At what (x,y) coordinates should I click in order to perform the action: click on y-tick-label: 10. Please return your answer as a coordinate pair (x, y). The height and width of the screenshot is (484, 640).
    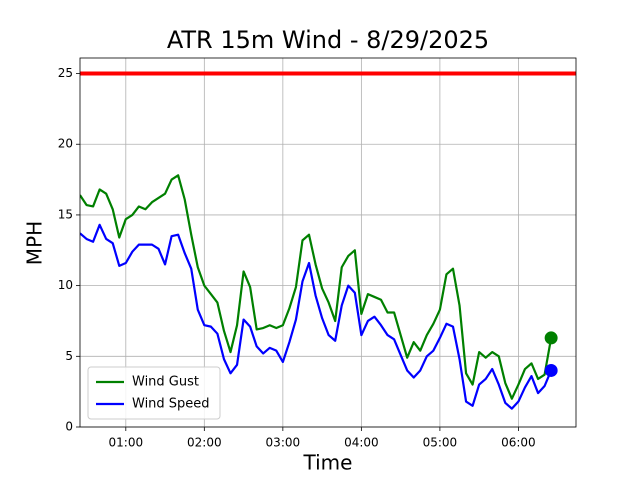
    Looking at the image, I should click on (65, 285).